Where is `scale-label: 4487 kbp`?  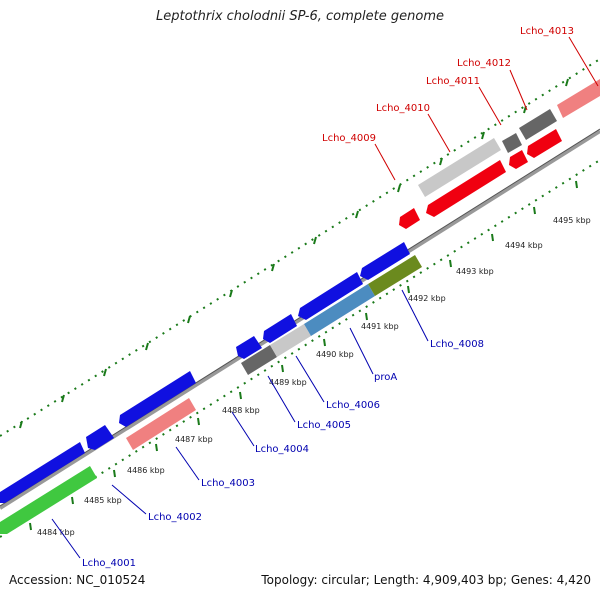
scale-label: 4487 kbp is located at coordinates (194, 439).